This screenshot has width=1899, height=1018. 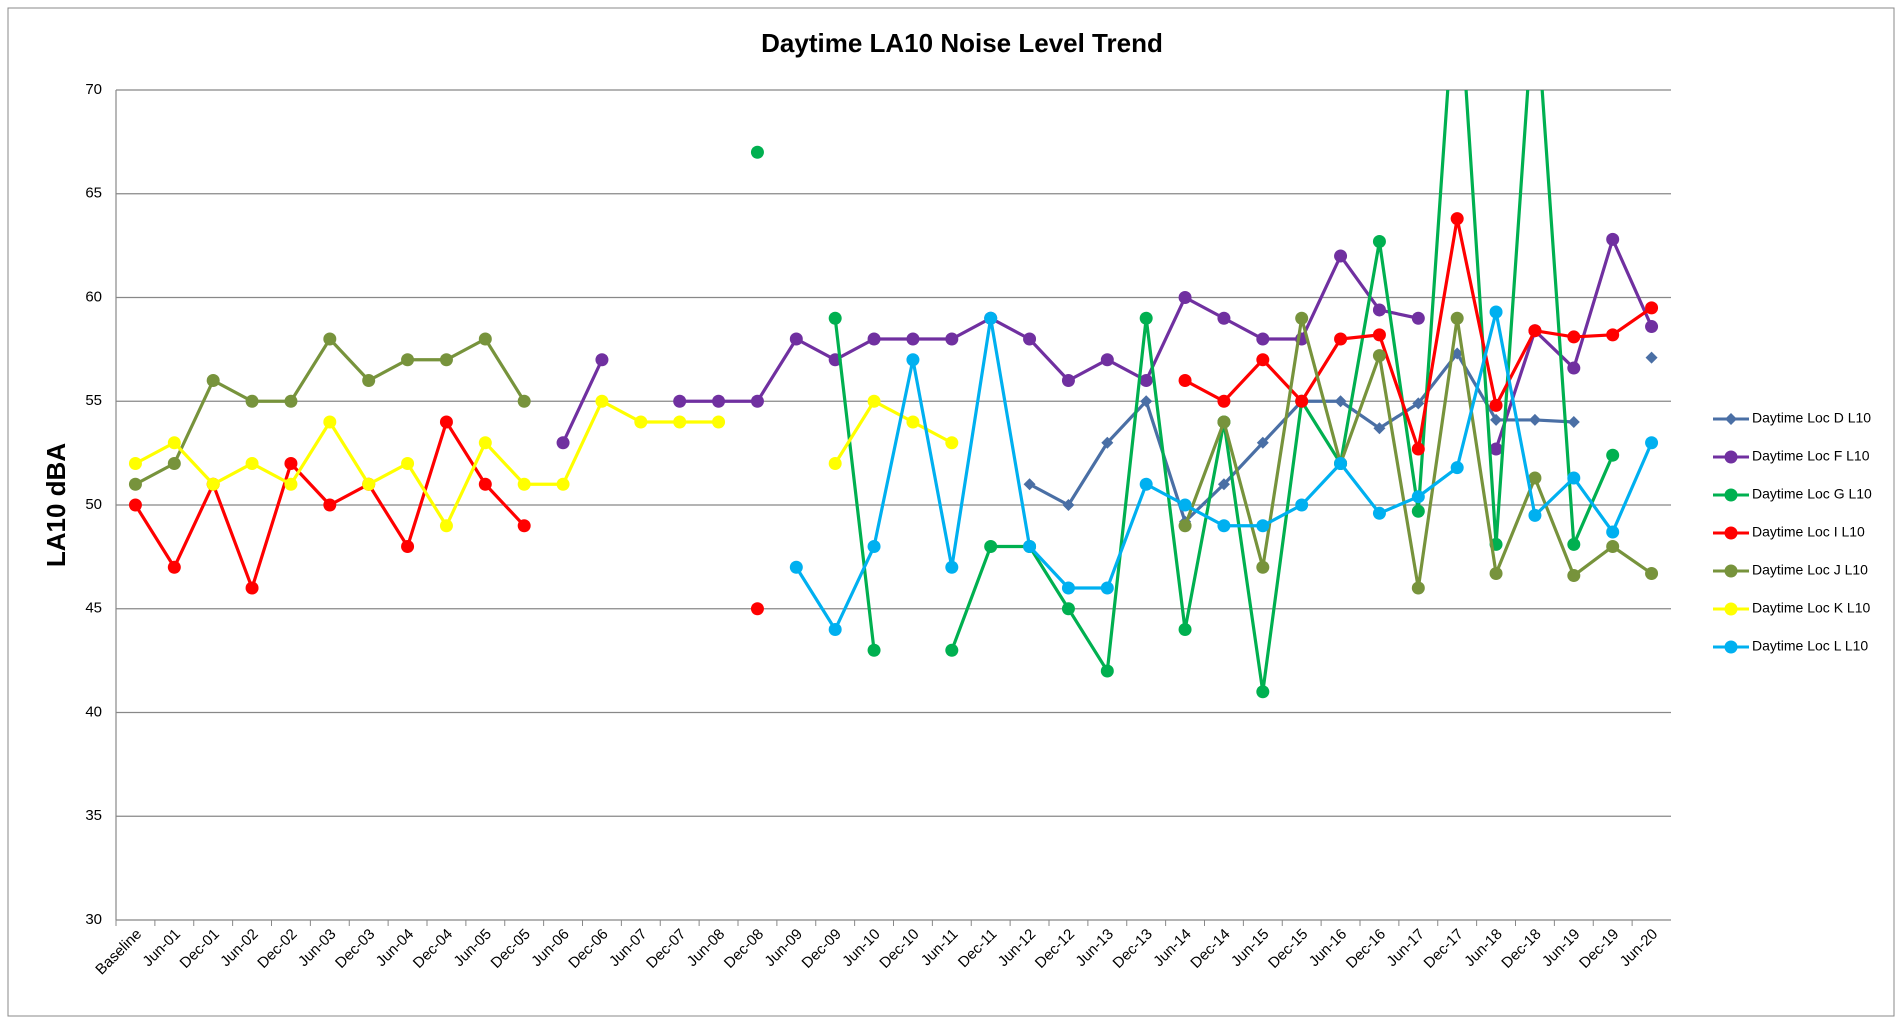 What do you see at coordinates (1810, 646) in the screenshot?
I see `legend-label: Daytime Loc L L10` at bounding box center [1810, 646].